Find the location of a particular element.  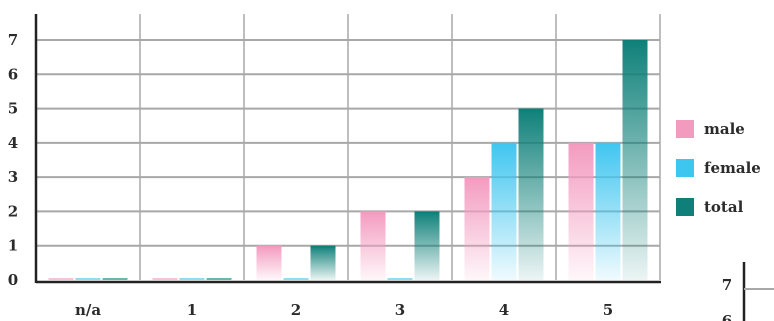

legend-swatch-male is located at coordinates (685, 129).